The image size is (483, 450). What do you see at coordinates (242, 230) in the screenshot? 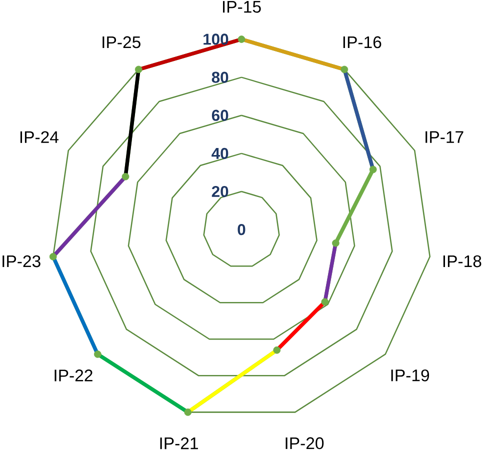
I see `y-tick-label: 0` at bounding box center [242, 230].